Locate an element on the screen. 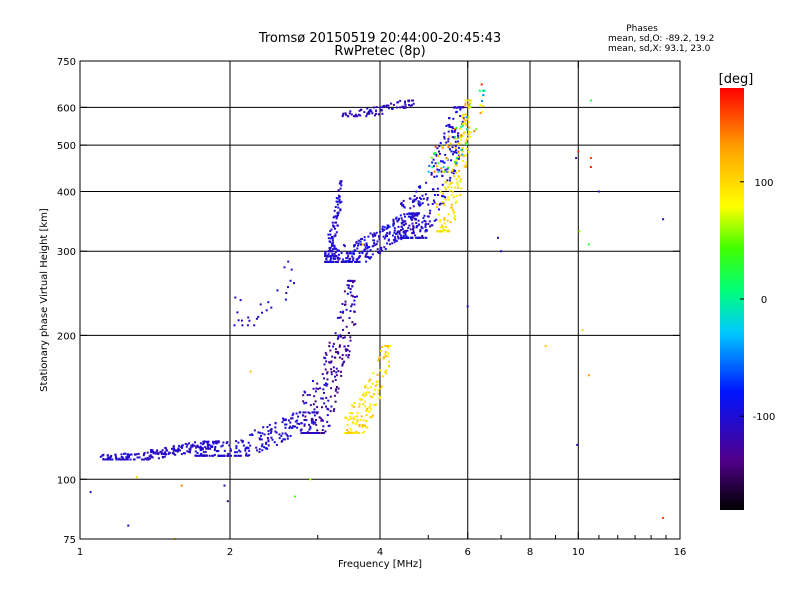 The image size is (800, 600). y-tick-label: 75 is located at coordinates (69, 540).